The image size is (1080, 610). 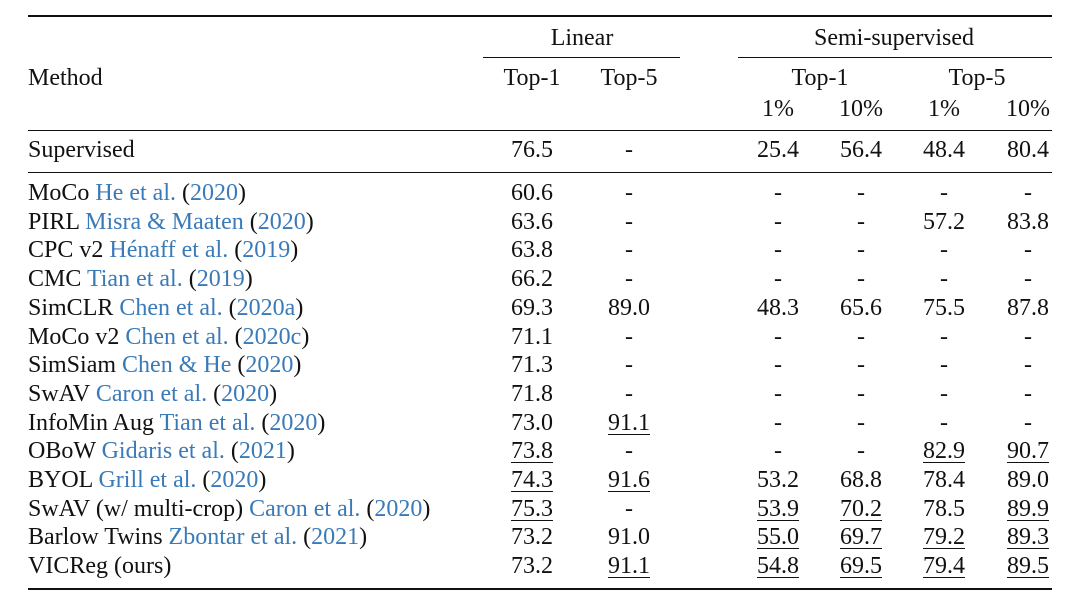 I want to click on linear-top1-header: Top-1, so click(x=532, y=78).